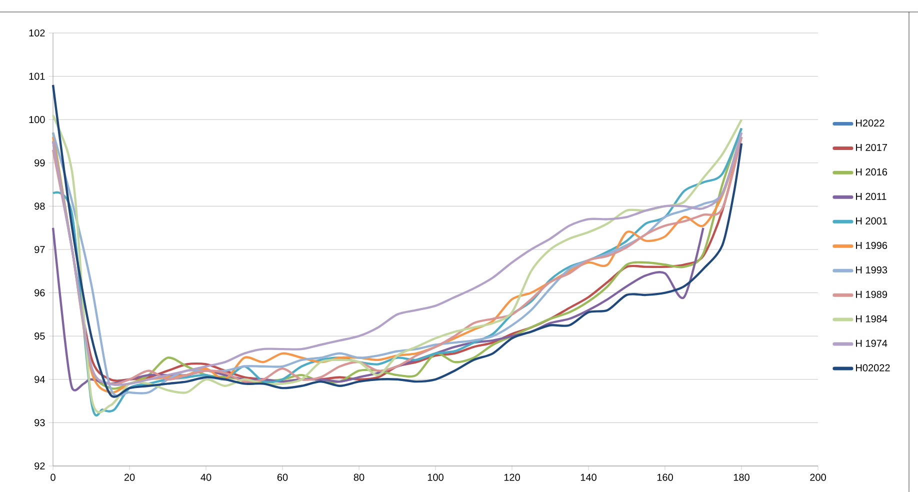 This screenshot has width=918, height=492. I want to click on x-tick-label: 20, so click(129, 477).